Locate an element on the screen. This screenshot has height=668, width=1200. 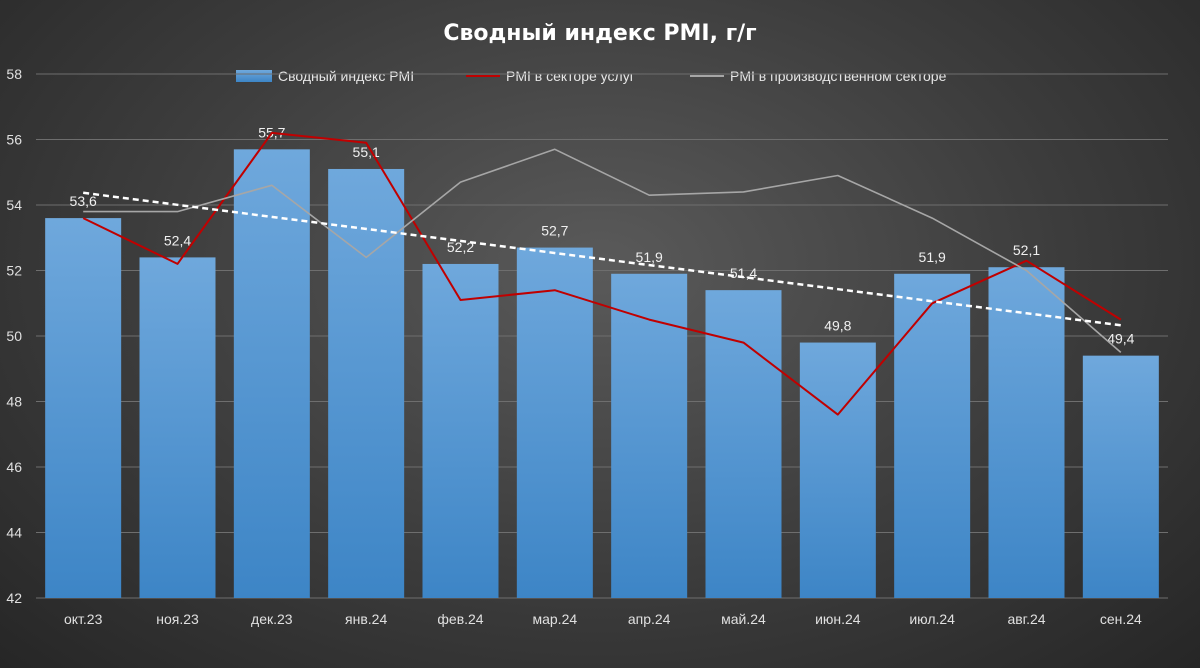
x-tick-label: апр.24 is located at coordinates (649, 619).